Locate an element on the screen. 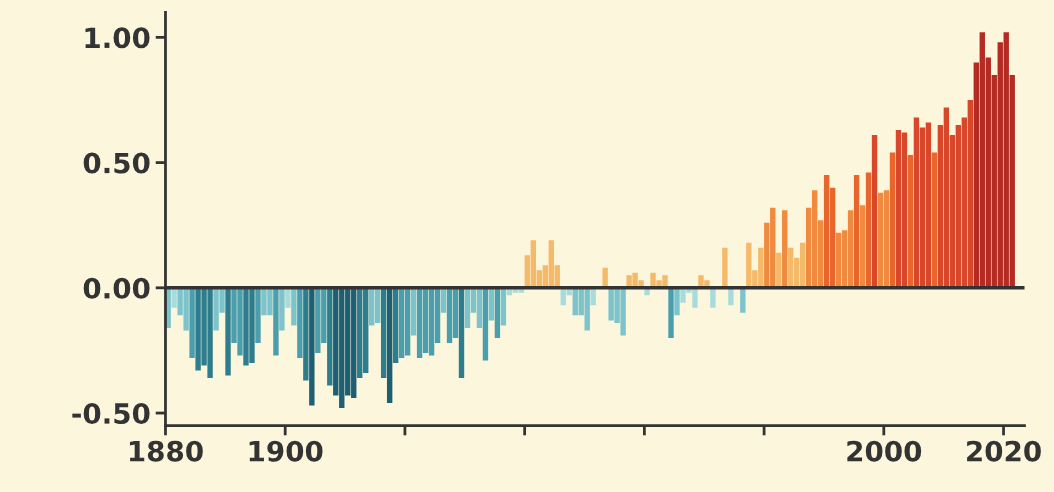  y-tick-label: 1.00 is located at coordinates (117, 38).